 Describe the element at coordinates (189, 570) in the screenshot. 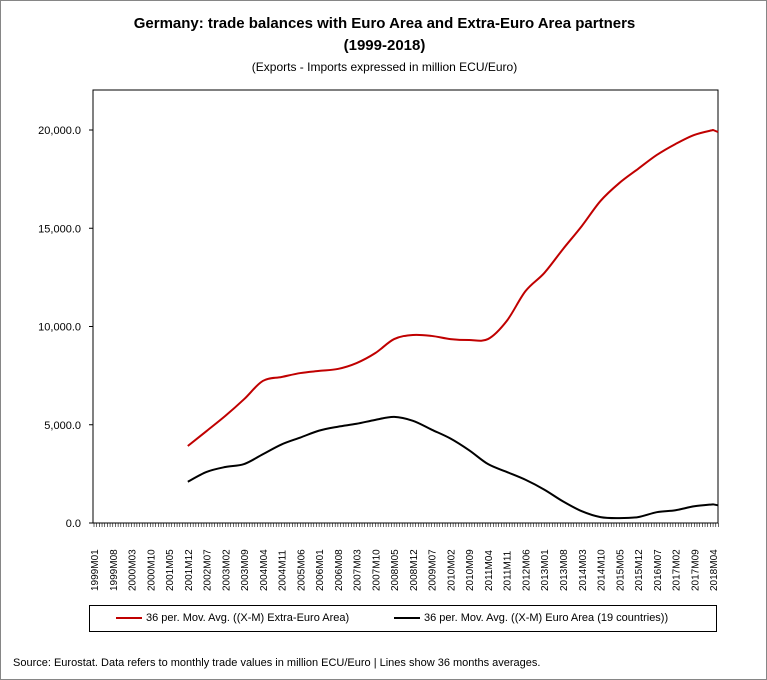

I see `x-tick-label: 2001M12` at that location.